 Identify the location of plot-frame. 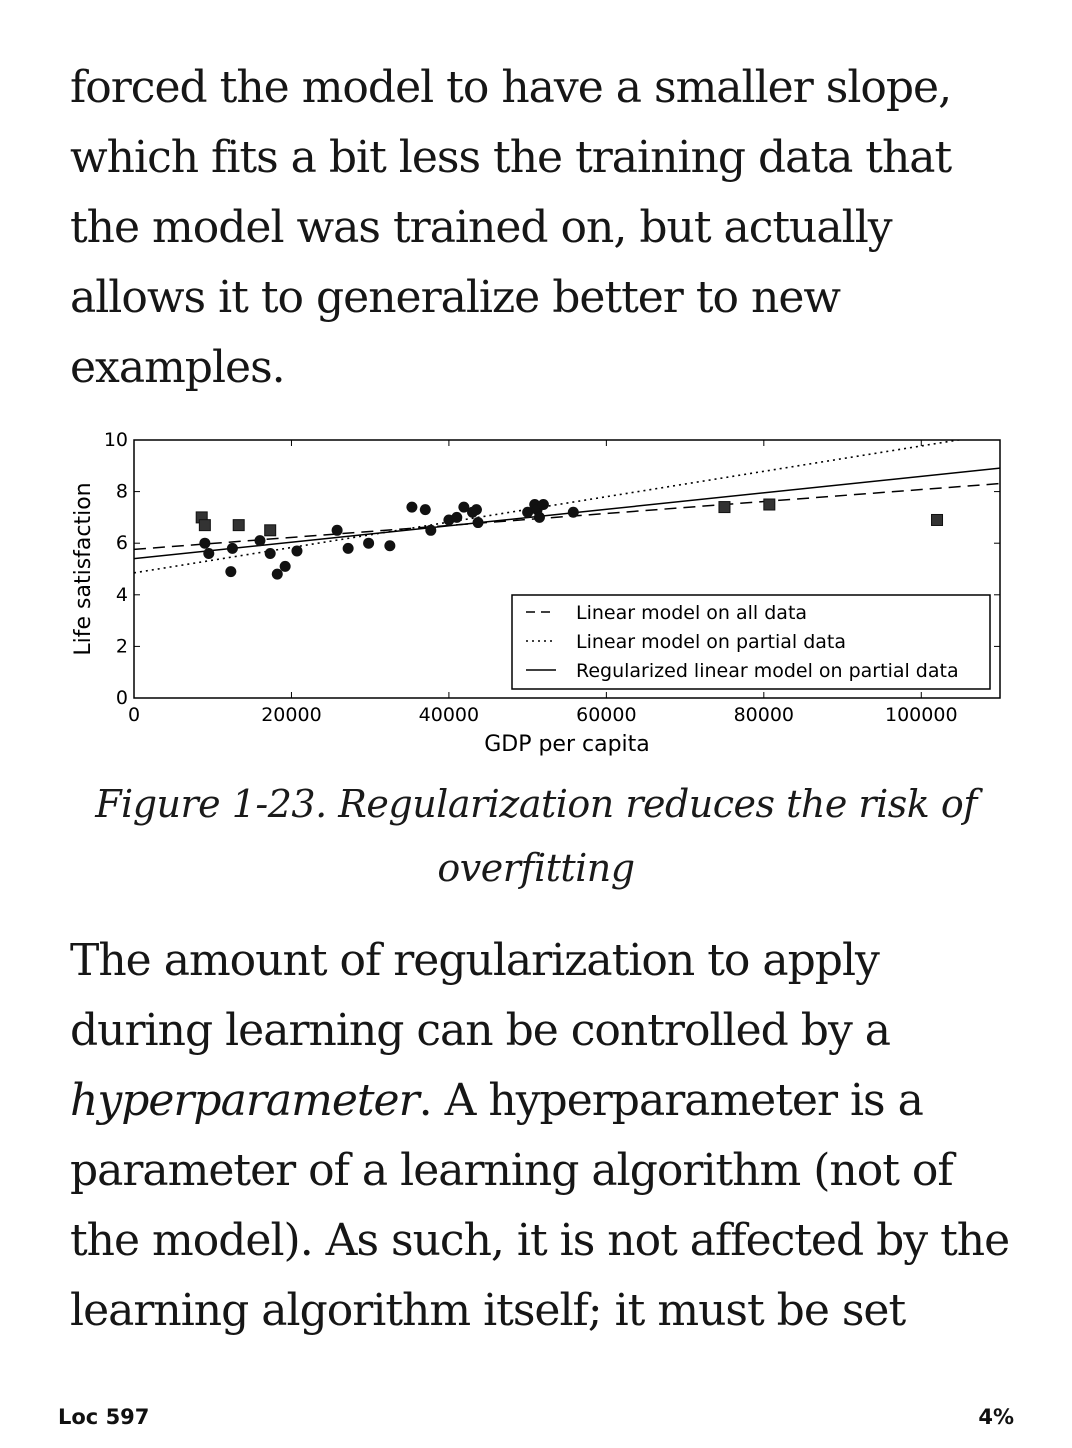
(567, 569).